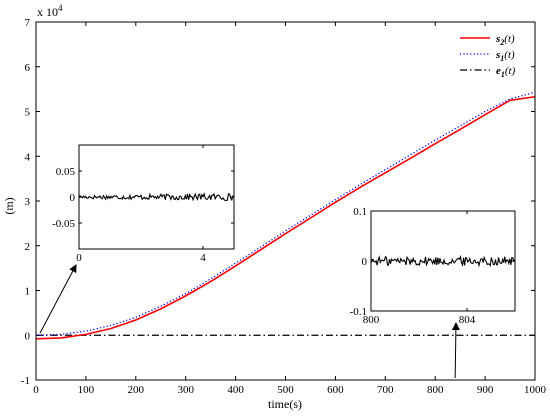 The height and width of the screenshot is (417, 550). What do you see at coordinates (28, 292) in the screenshot?
I see `y-tick-label: 1` at bounding box center [28, 292].